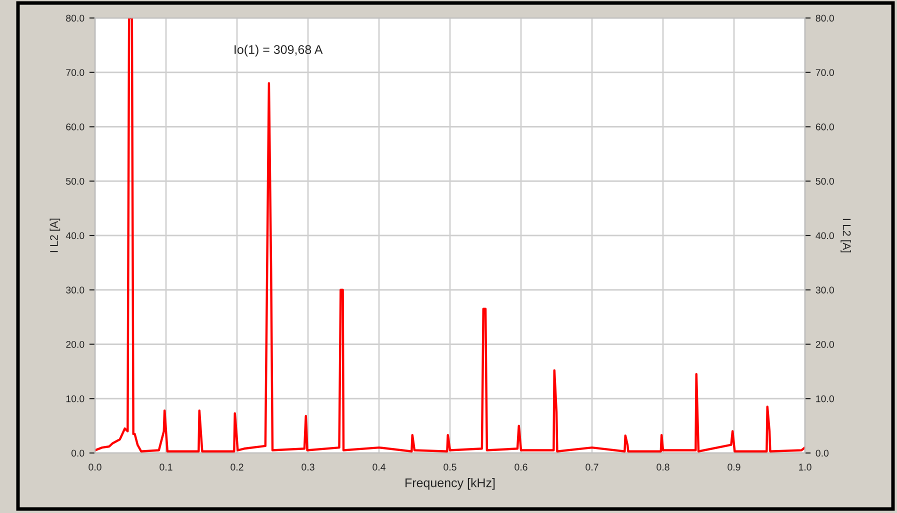  Describe the element at coordinates (237, 467) in the screenshot. I see `x-tick-label: 0.2` at that location.